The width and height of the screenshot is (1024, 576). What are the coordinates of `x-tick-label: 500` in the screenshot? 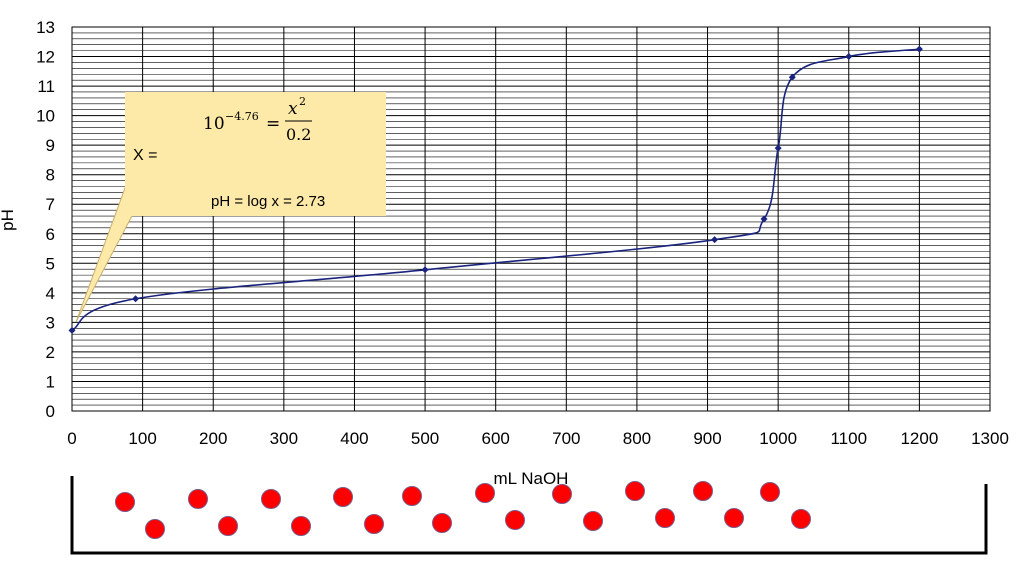 It's located at (425, 438).